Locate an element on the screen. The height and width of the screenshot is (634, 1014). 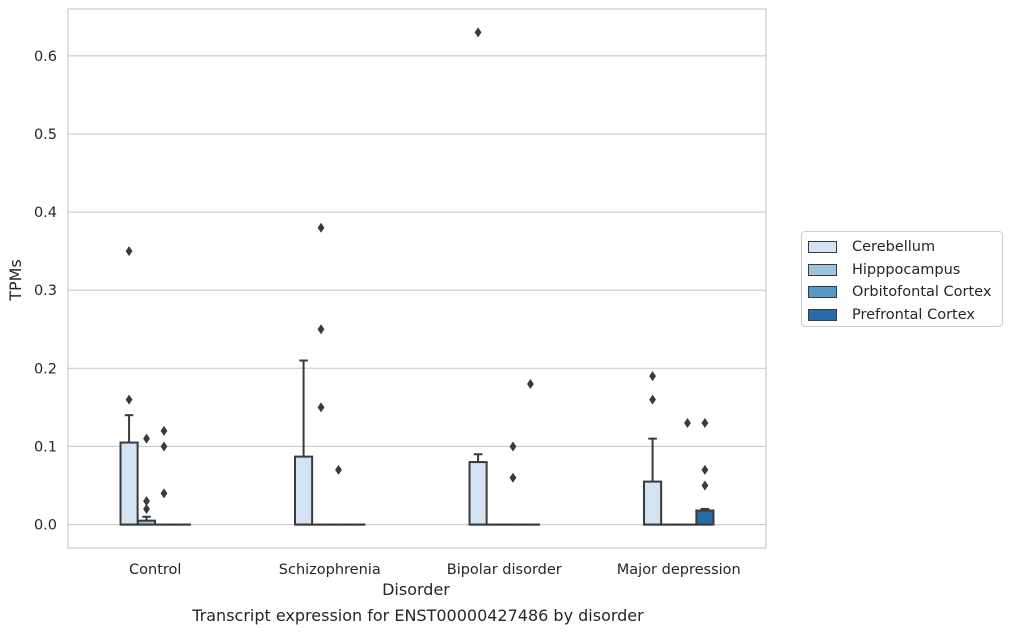
x-tick-label: Control is located at coordinates (155, 570).